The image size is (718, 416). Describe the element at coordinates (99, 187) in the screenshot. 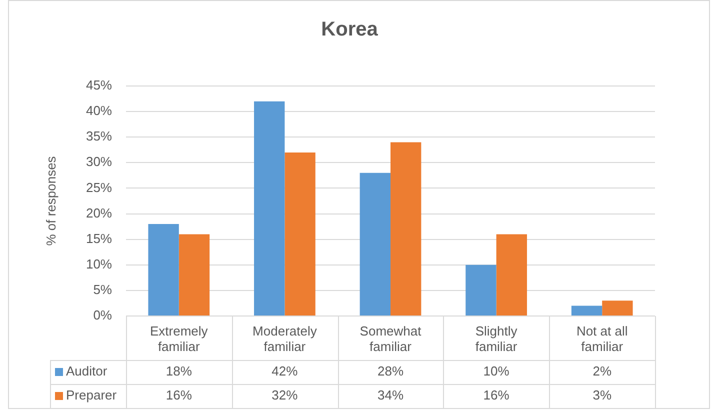

I see `y-tick-label: 25%` at that location.